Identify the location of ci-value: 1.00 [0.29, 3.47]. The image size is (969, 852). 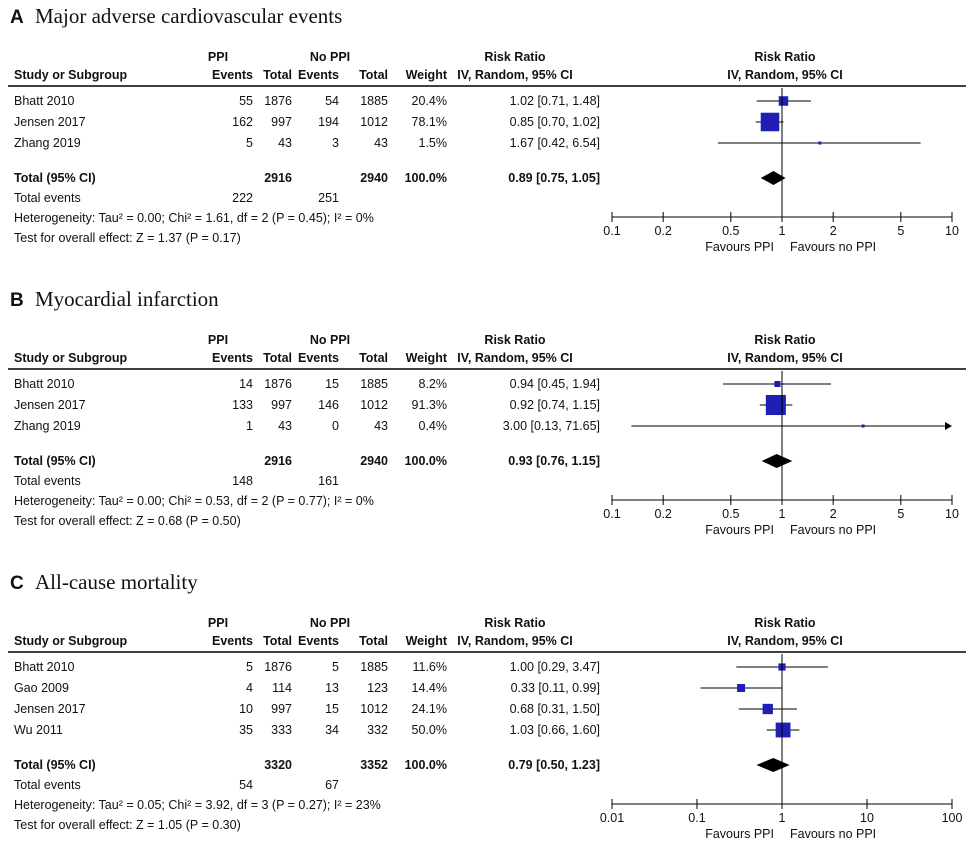
(555, 667).